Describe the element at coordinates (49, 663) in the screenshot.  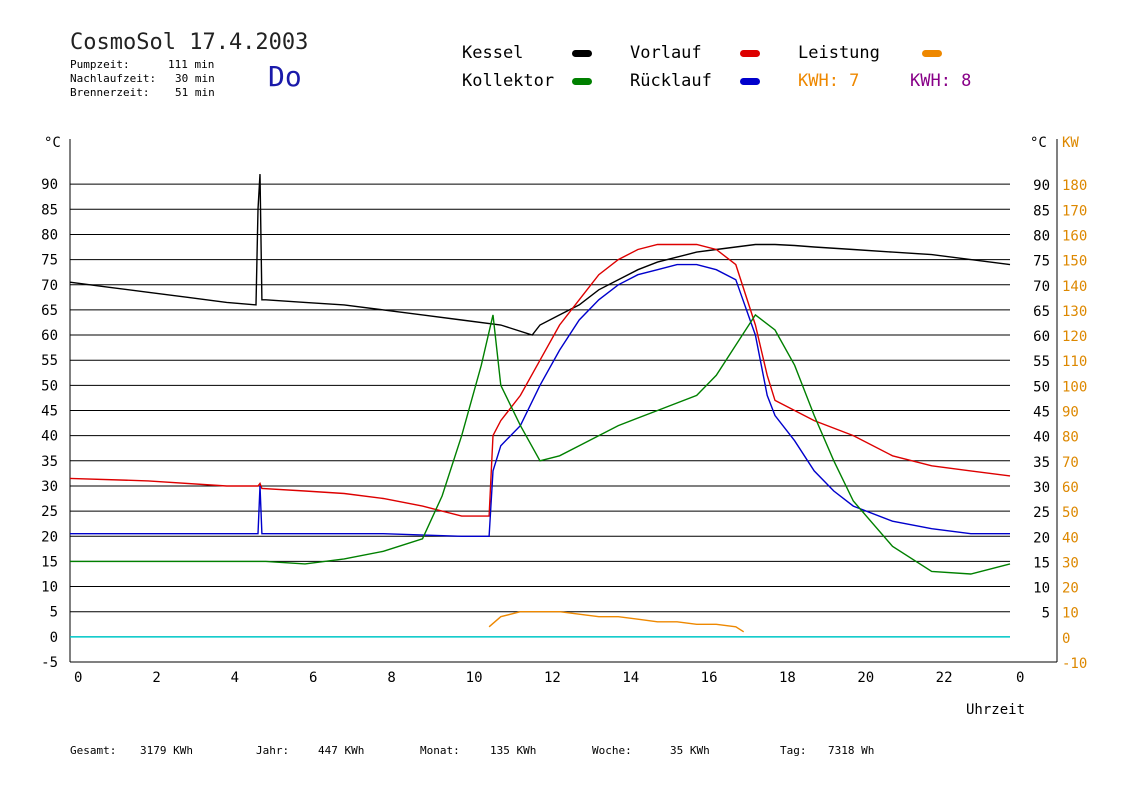
I see `y-tick-left: -5` at that location.